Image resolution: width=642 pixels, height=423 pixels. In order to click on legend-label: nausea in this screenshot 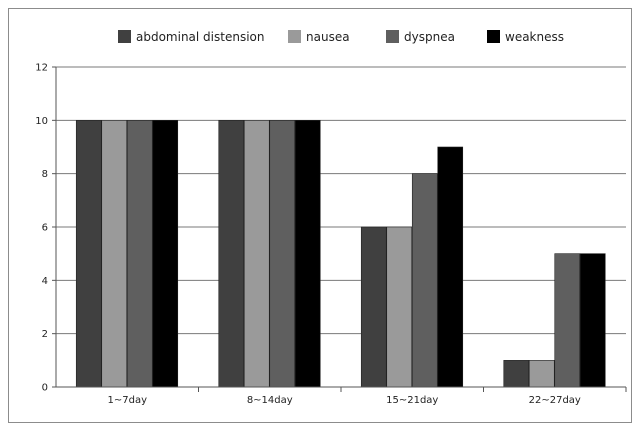, I will do `click(328, 37)`.